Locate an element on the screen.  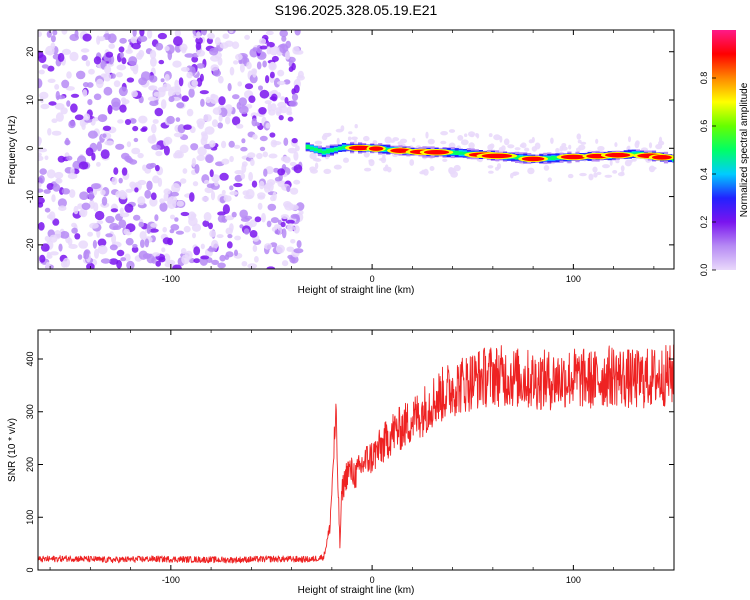
x-tick-label: -100 is located at coordinates (171, 279).